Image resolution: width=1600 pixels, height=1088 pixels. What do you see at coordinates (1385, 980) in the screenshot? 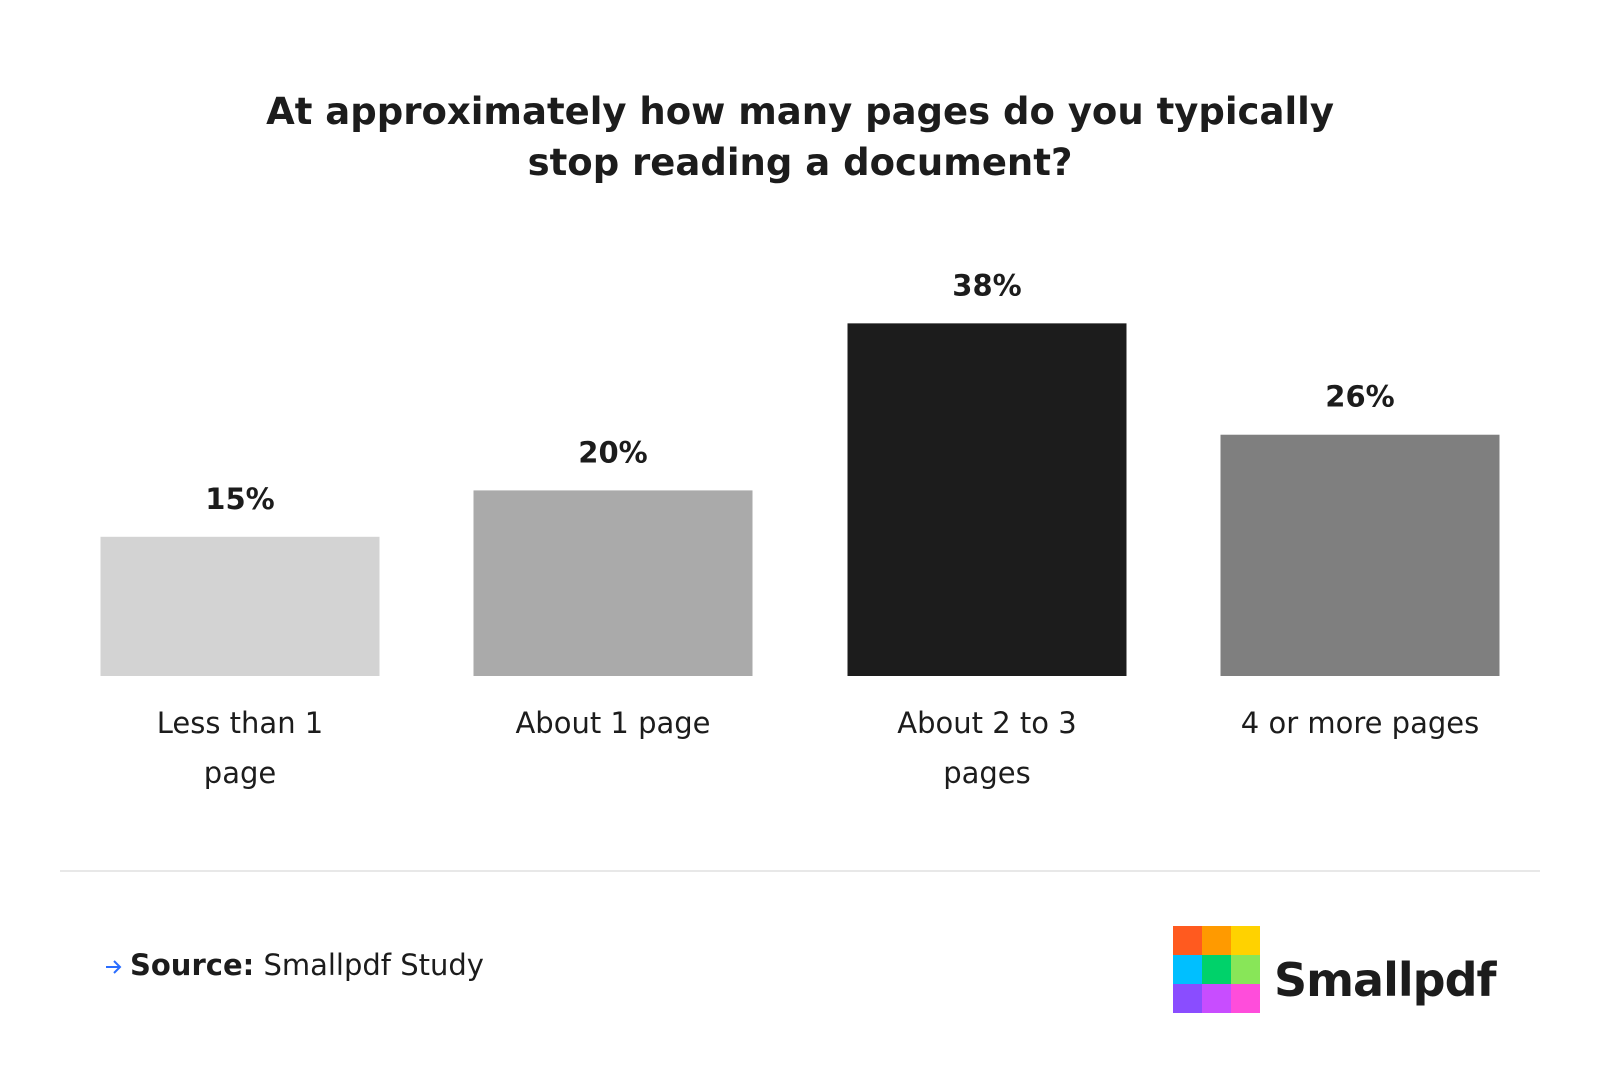
I see `brand: Smallpdf` at bounding box center [1385, 980].